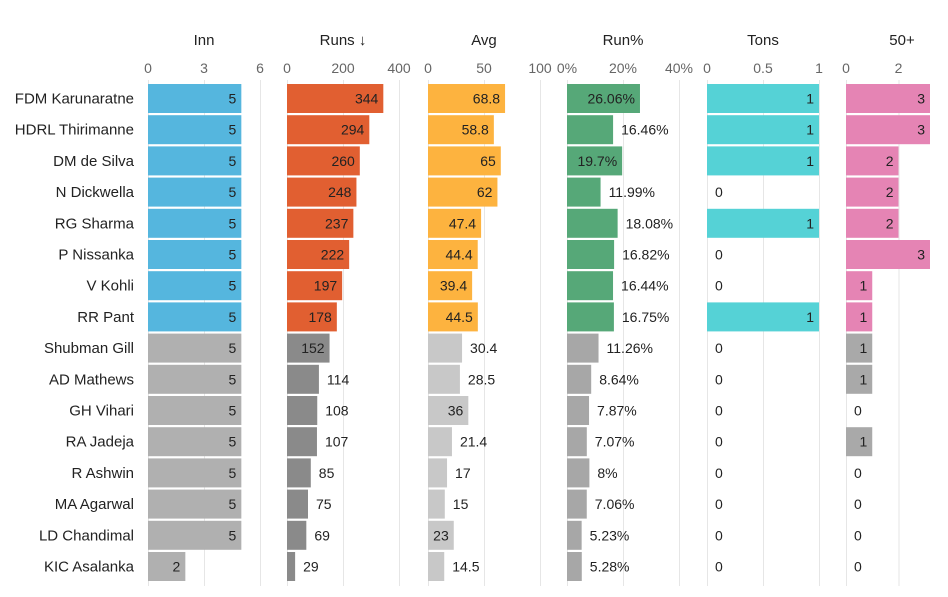  Describe the element at coordinates (597, 161) in the screenshot. I see `value-label-runpct: 19.7%` at that location.